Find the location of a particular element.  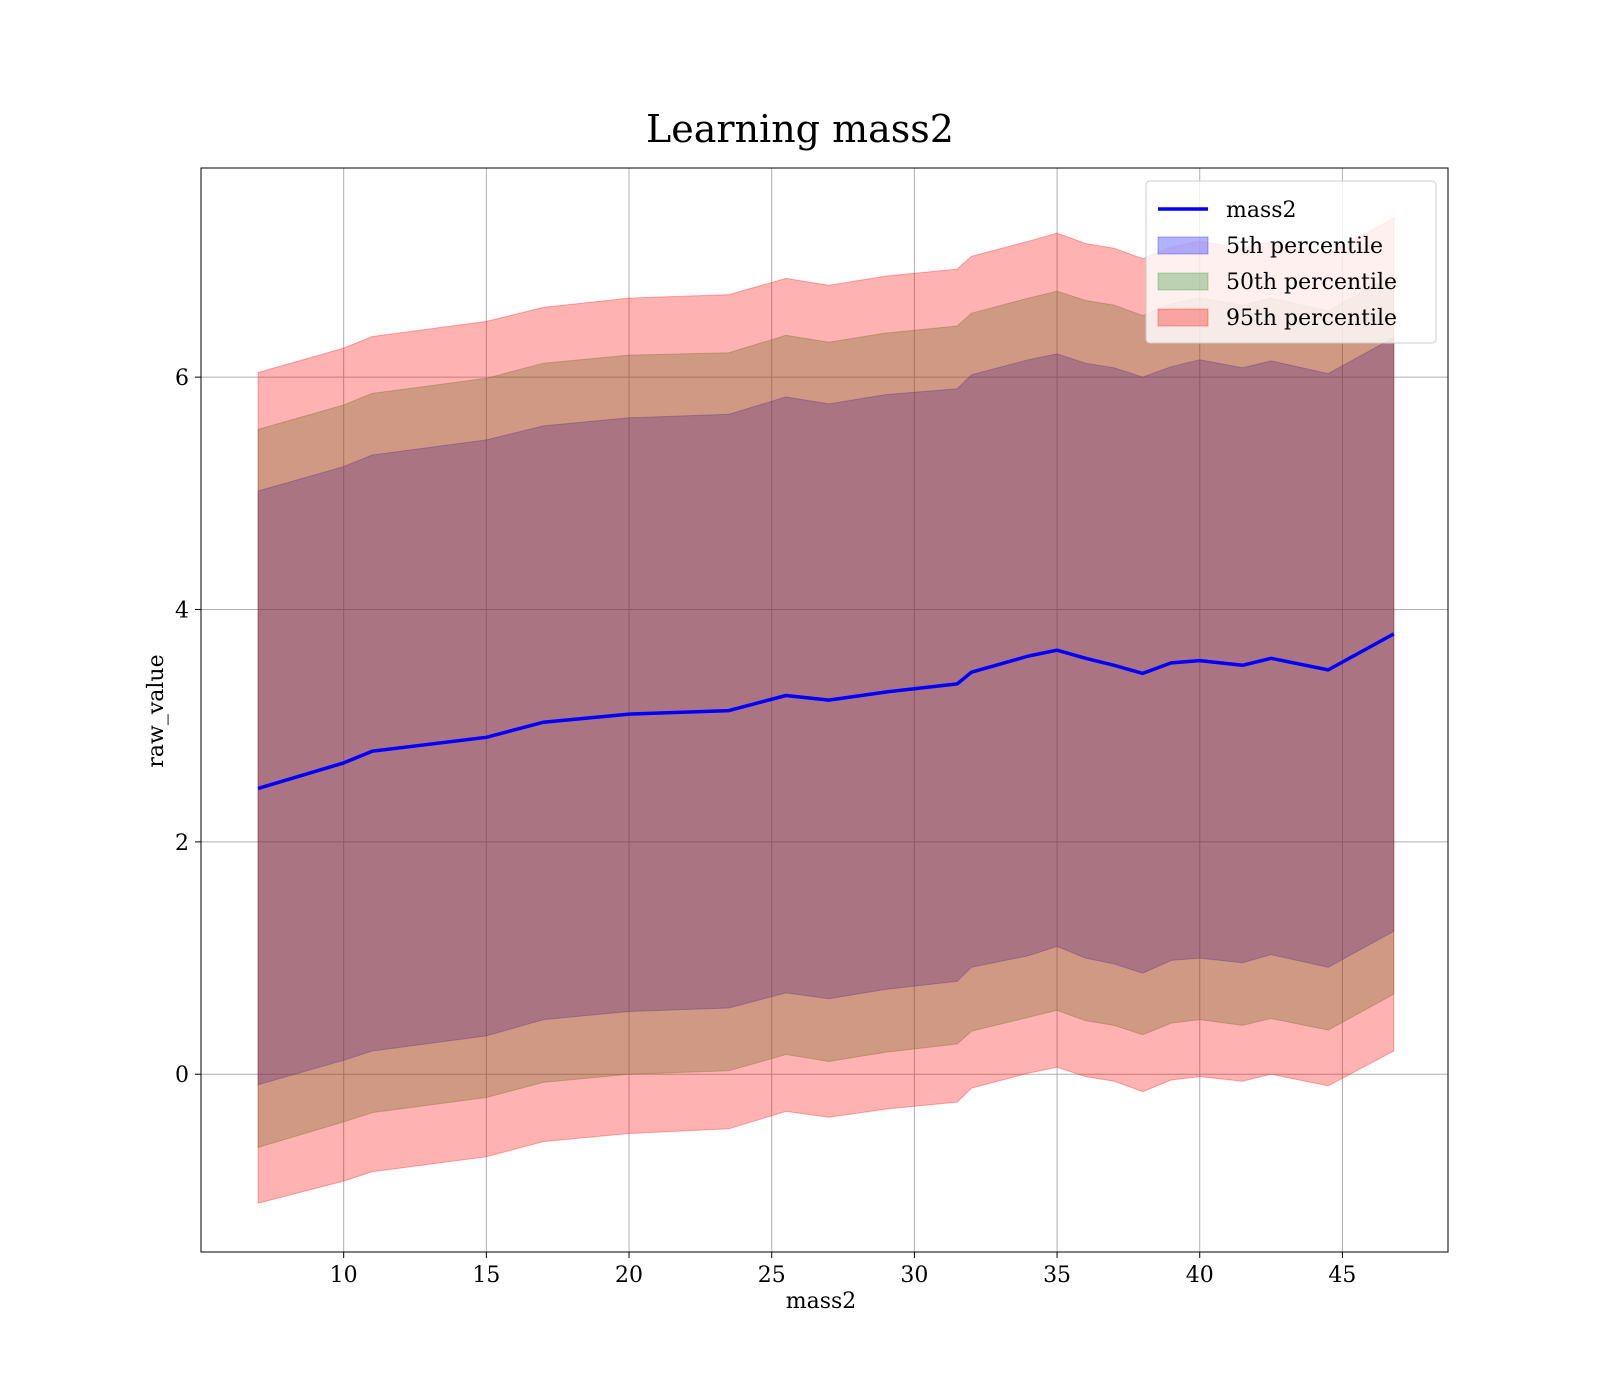

x-tick-label: 20 is located at coordinates (629, 1275).